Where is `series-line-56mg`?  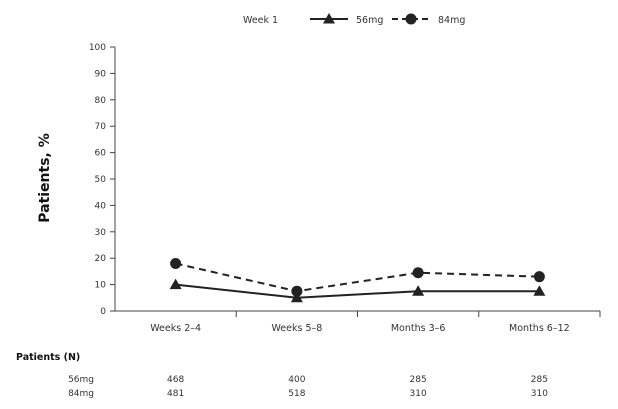
series-line-56mg is located at coordinates (357, 291).